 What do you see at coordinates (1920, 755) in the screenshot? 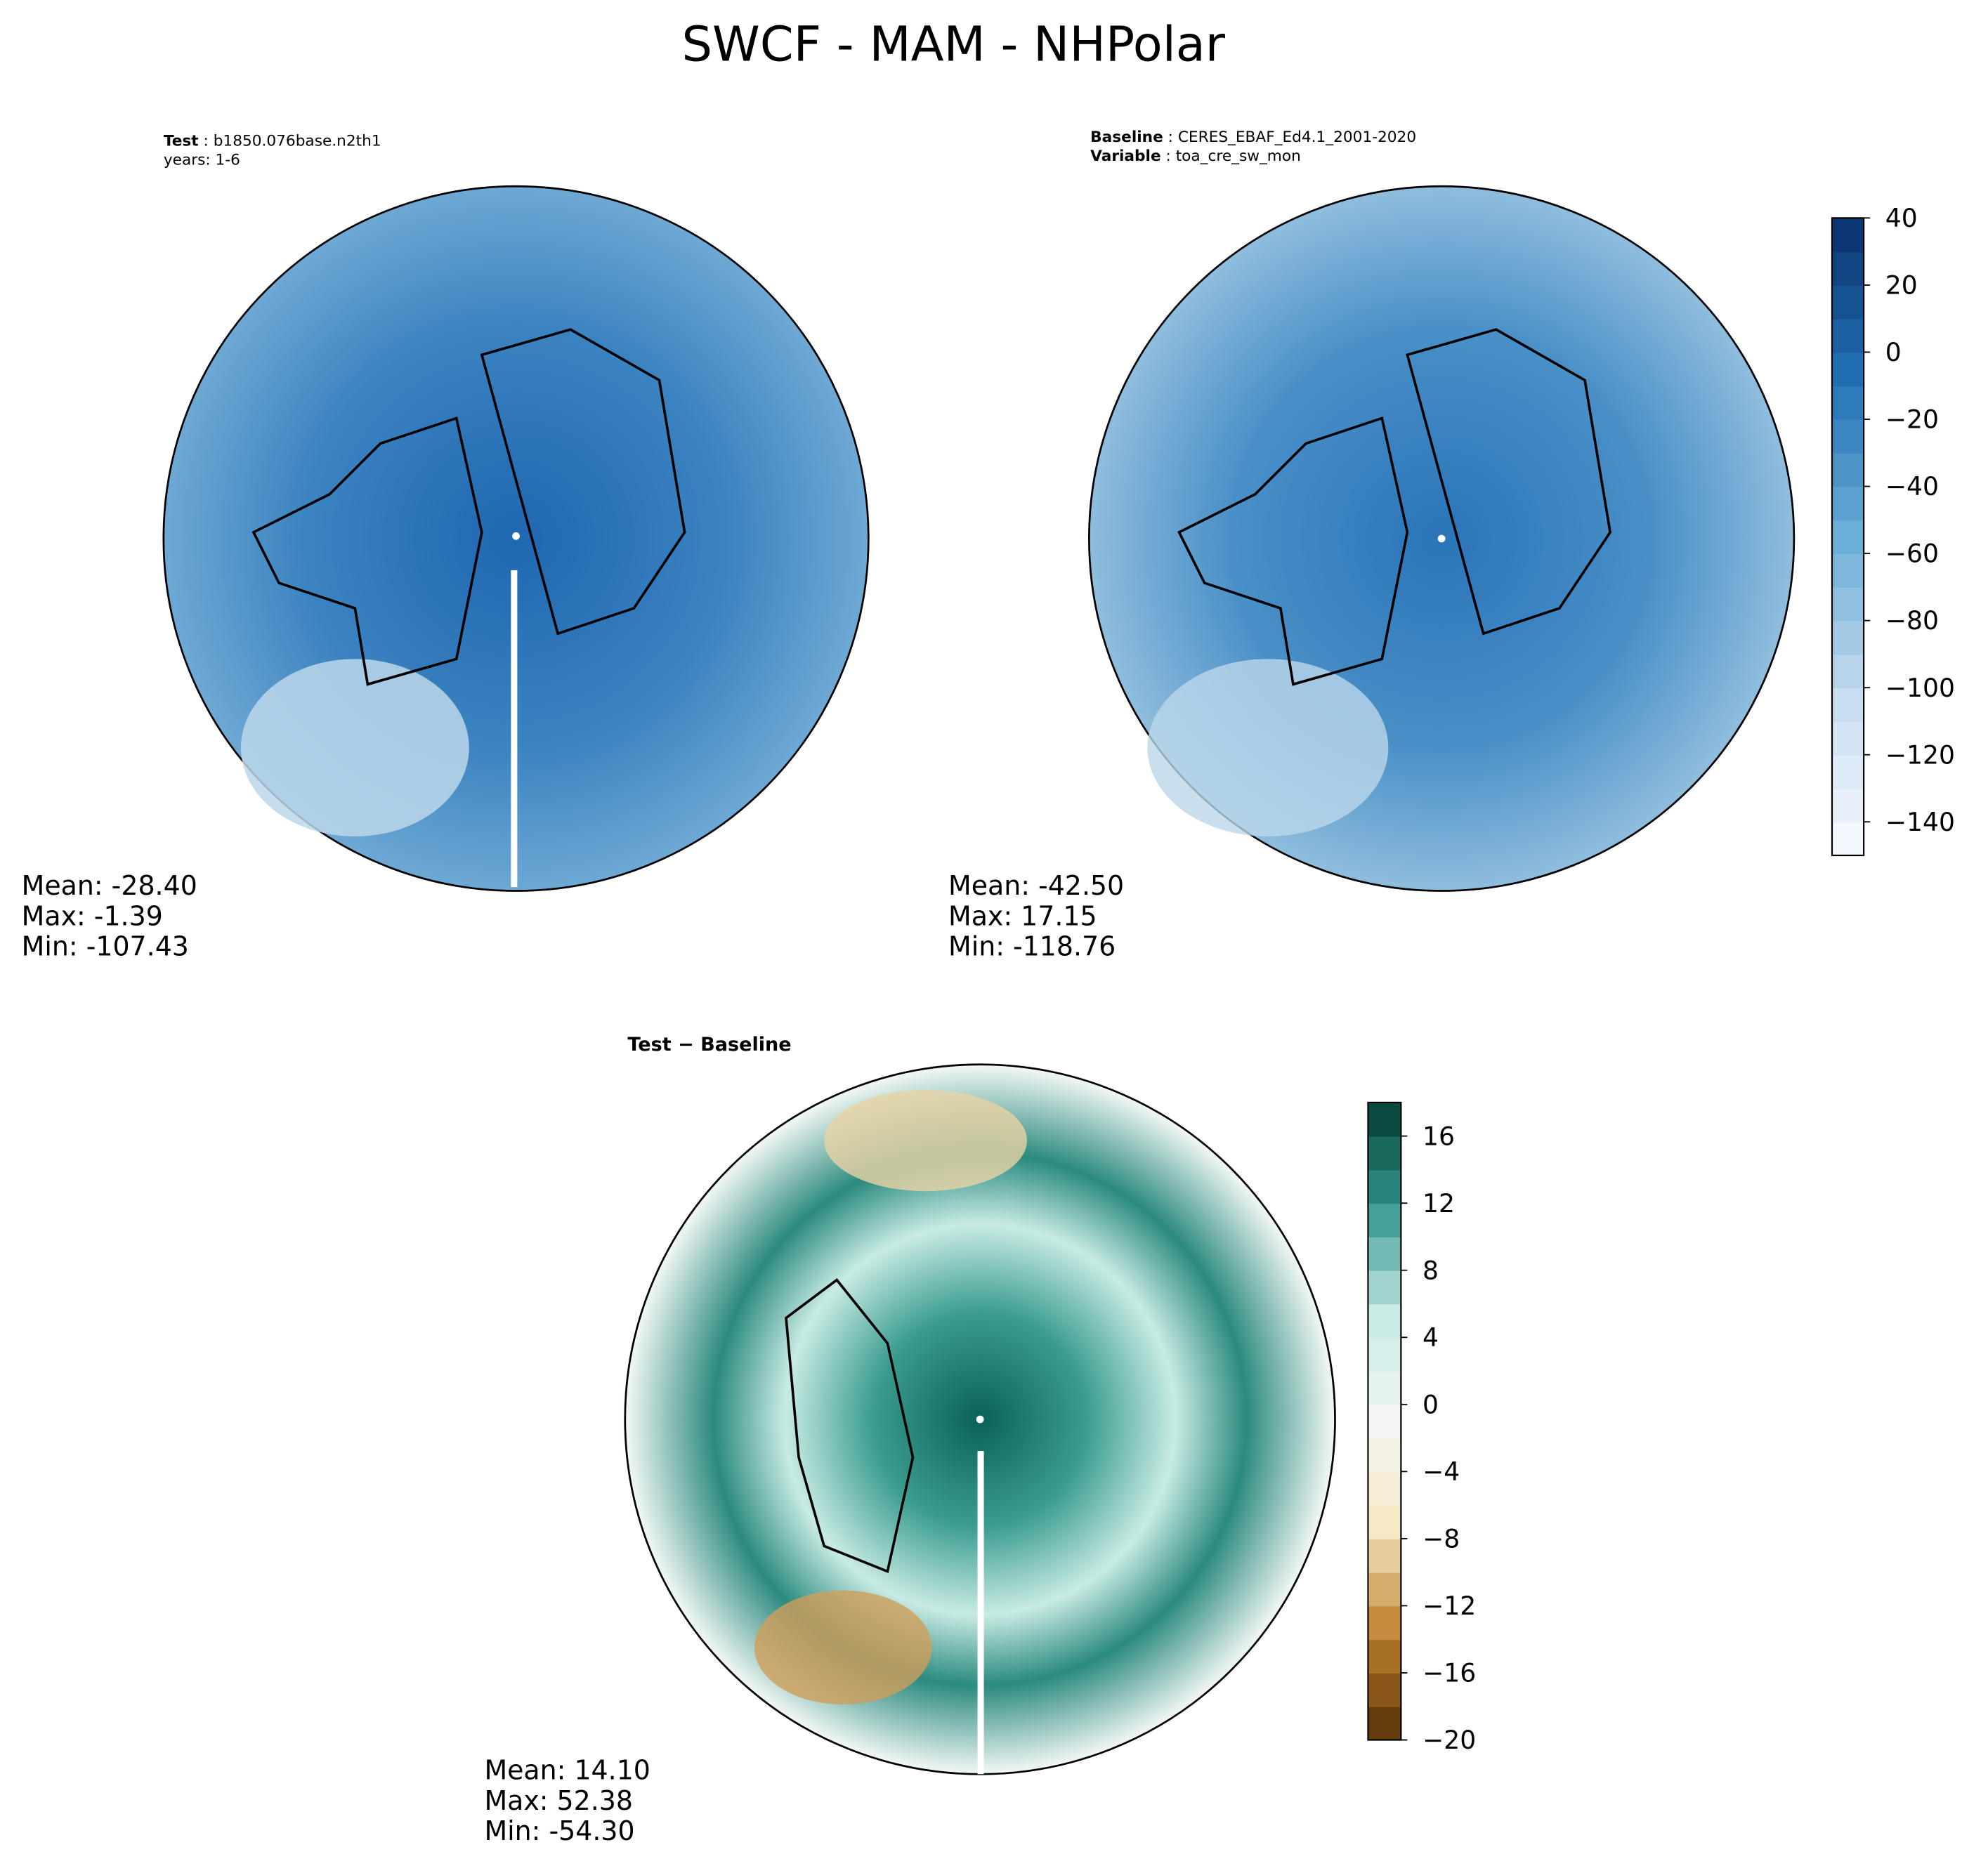
I see `colorbar-tick-label: −120` at bounding box center [1920, 755].